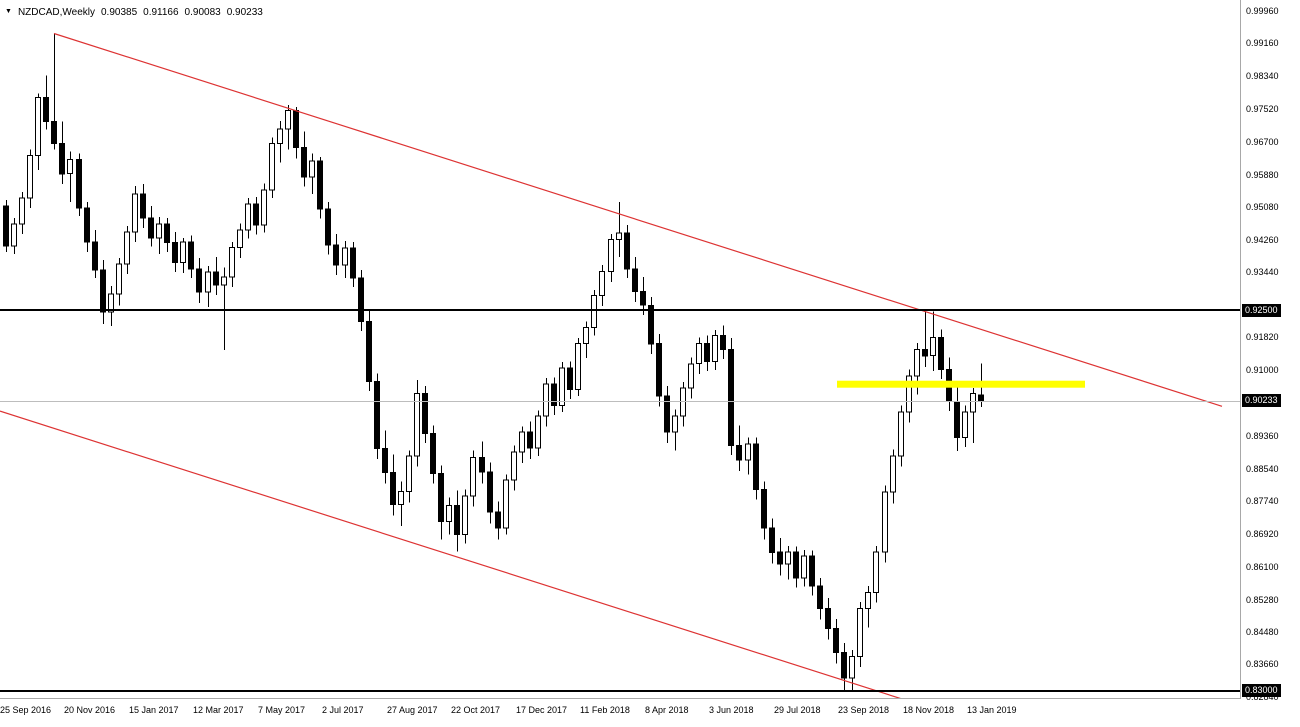 Image resolution: width=1300 pixels, height=727 pixels. I want to click on price-tick-label: 0.82840, so click(1262, 697).